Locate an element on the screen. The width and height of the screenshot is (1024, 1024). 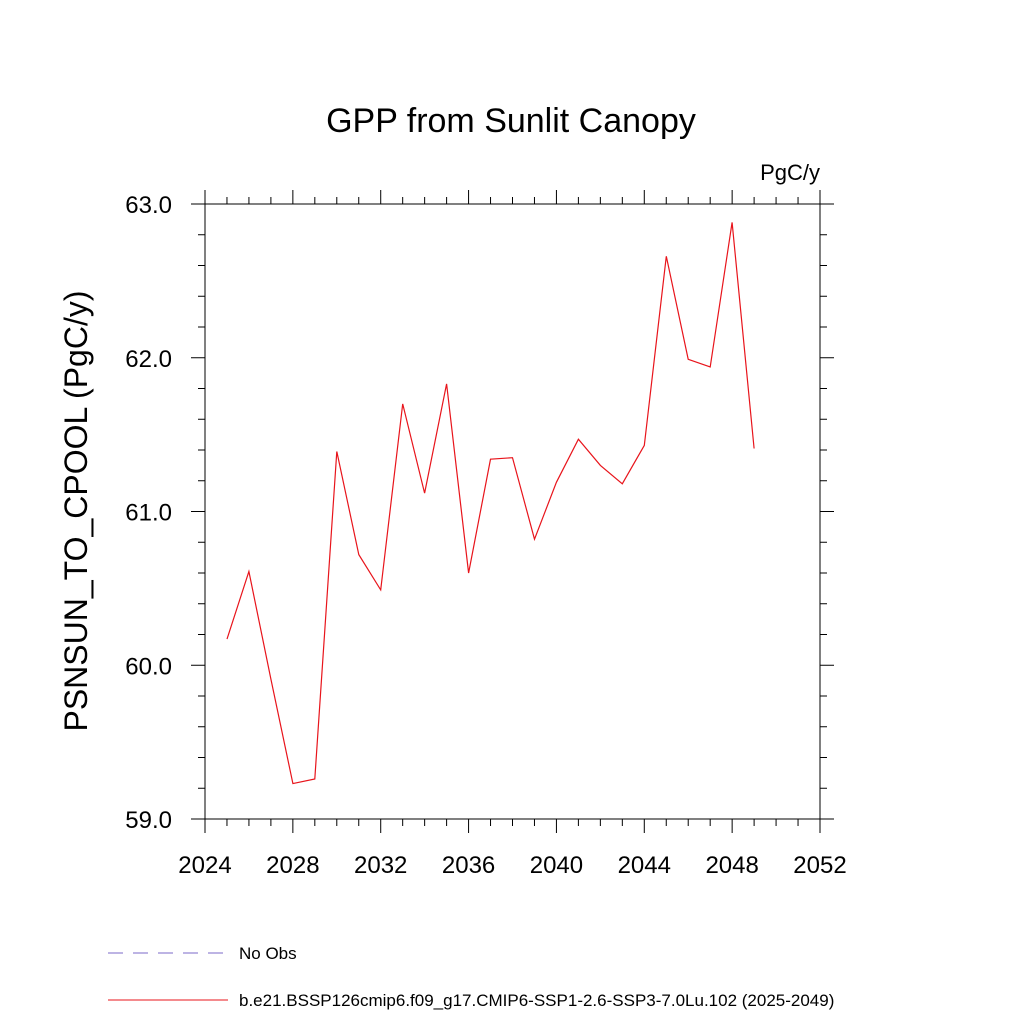
y-tick-label: 60.0 is located at coordinates (148, 666).